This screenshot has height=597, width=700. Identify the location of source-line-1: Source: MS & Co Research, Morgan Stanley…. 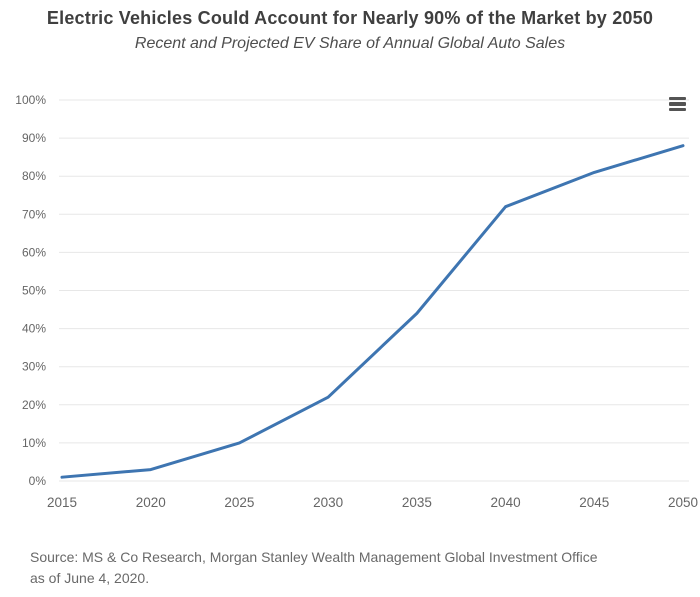
(314, 557).